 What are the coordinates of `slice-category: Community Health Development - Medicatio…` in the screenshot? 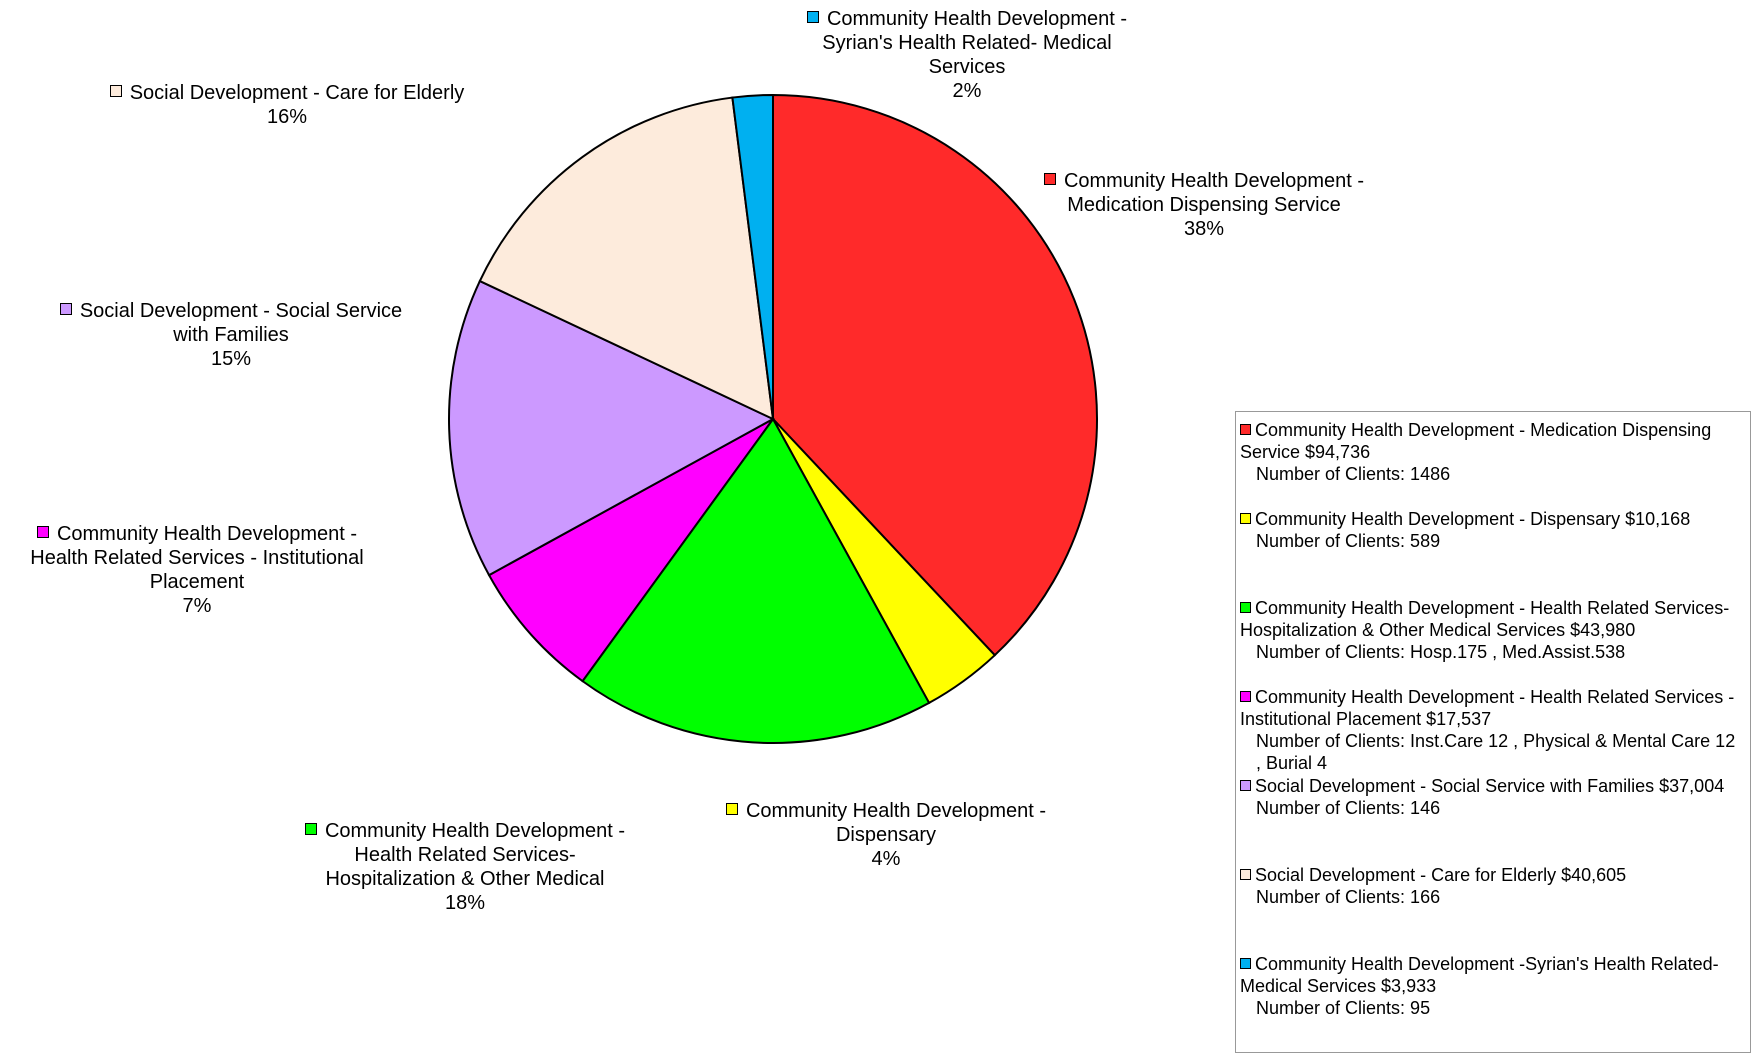 It's located at (1214, 193).